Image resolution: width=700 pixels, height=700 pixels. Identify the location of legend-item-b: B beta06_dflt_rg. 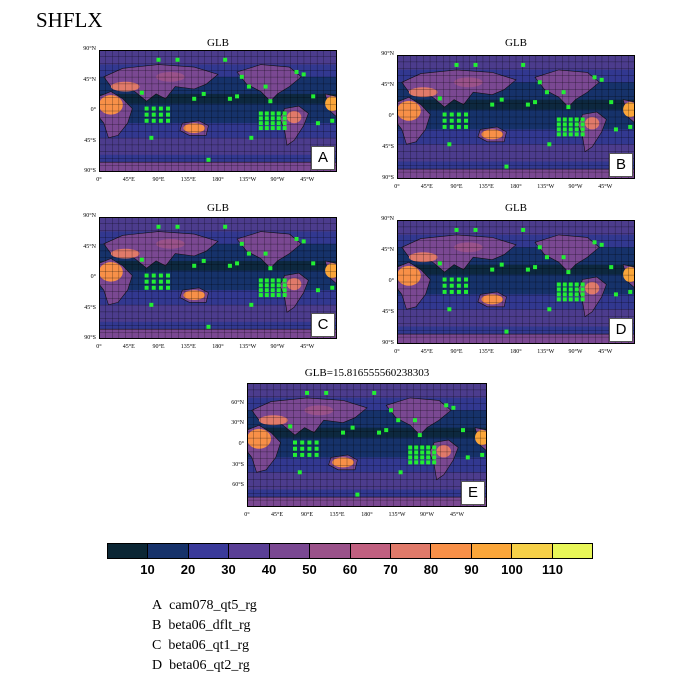
(201, 625).